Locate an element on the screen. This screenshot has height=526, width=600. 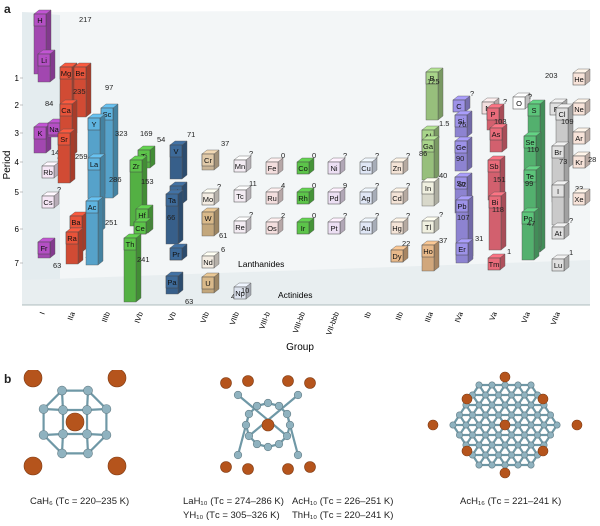
element-cell-zn: Zn? is located at coordinates (400, 163).